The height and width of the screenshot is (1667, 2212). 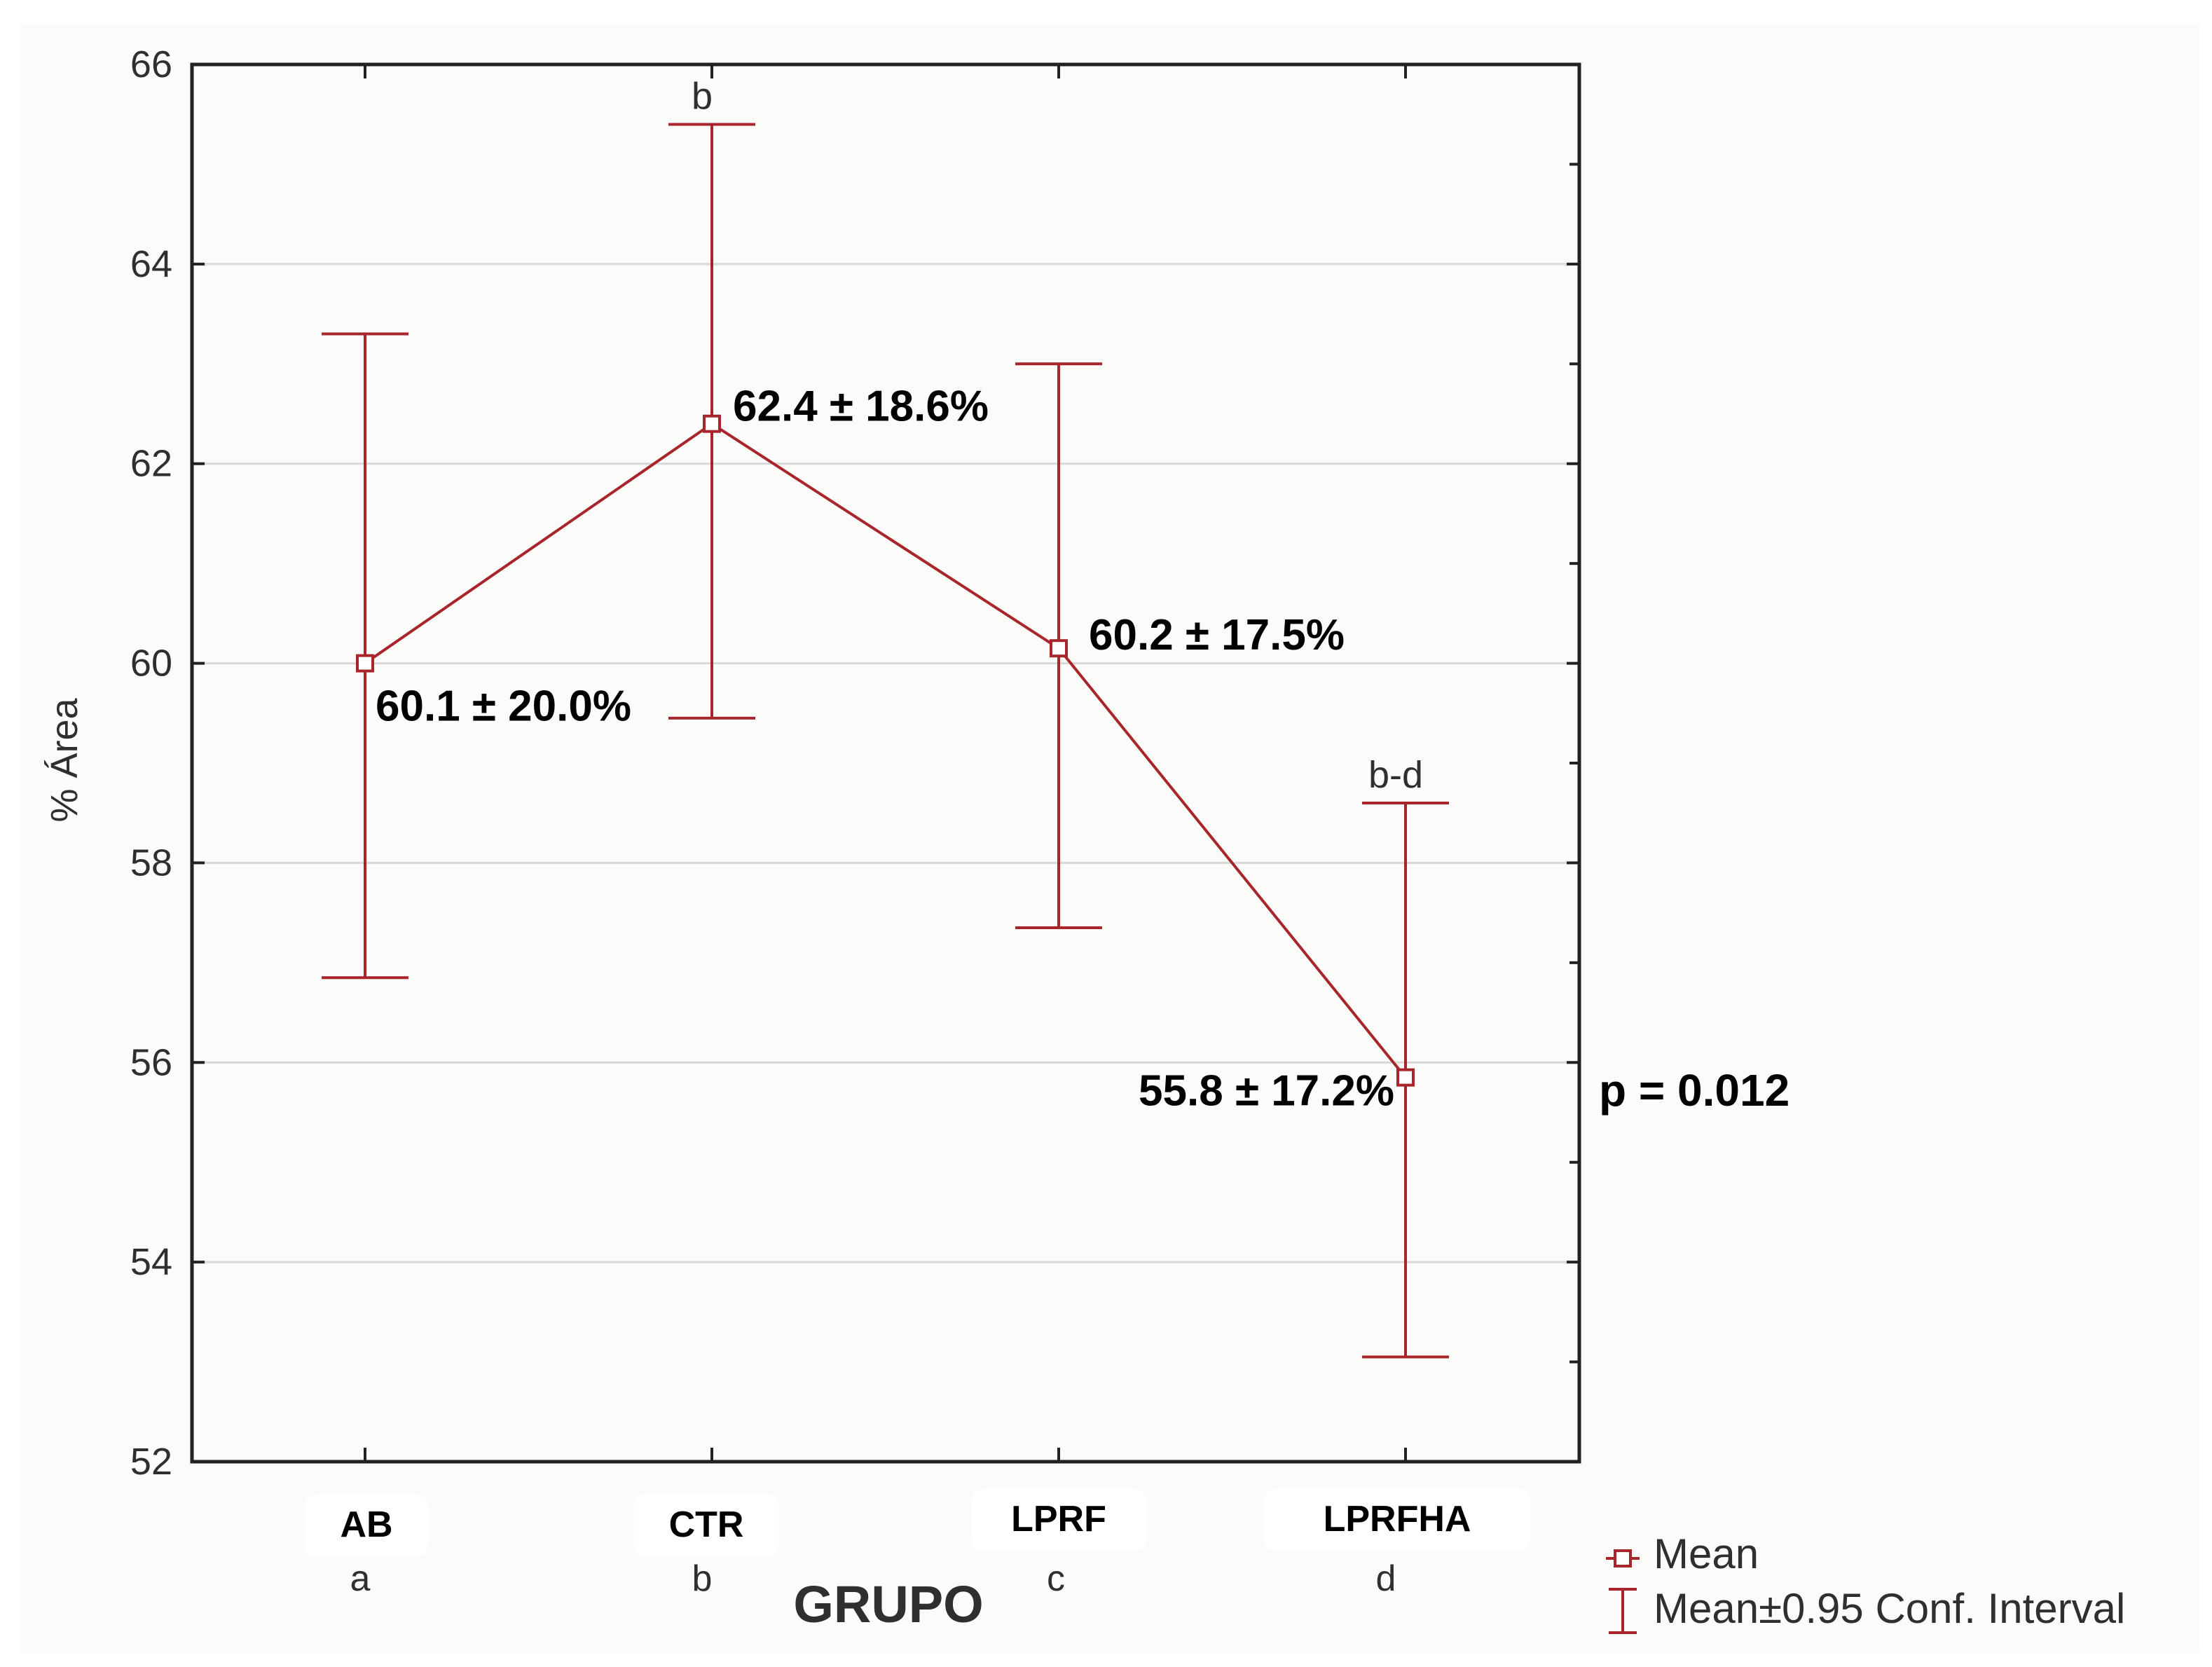 I want to click on x-category-label-ctr: CTR, so click(x=707, y=1524).